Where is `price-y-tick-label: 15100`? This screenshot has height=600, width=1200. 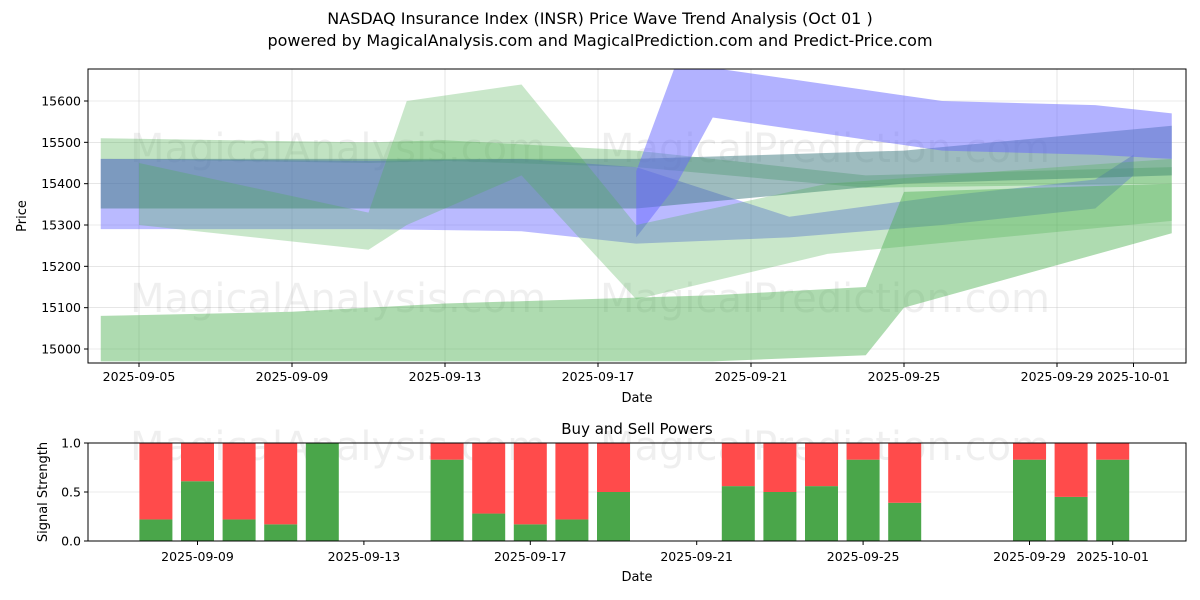 price-y-tick-label: 15100 is located at coordinates (61, 307).